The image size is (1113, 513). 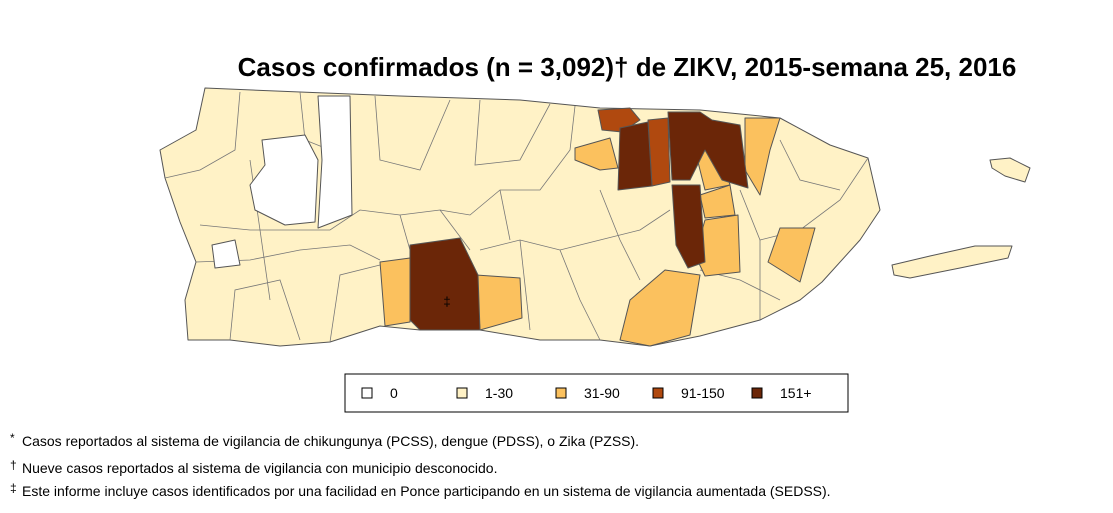 I want to click on legend-box, so click(x=596, y=393).